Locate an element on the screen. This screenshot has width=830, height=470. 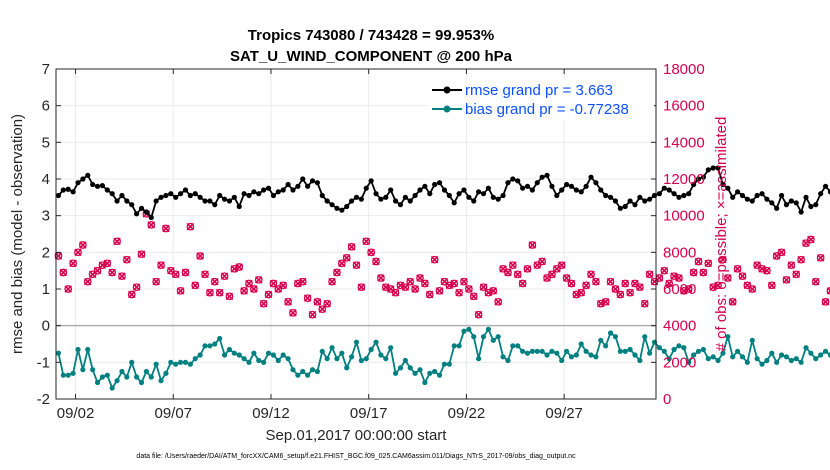
y-axis-ticks: -2 -1 0 1 2 3 4 5 6 7 is located at coordinates (49, 234).